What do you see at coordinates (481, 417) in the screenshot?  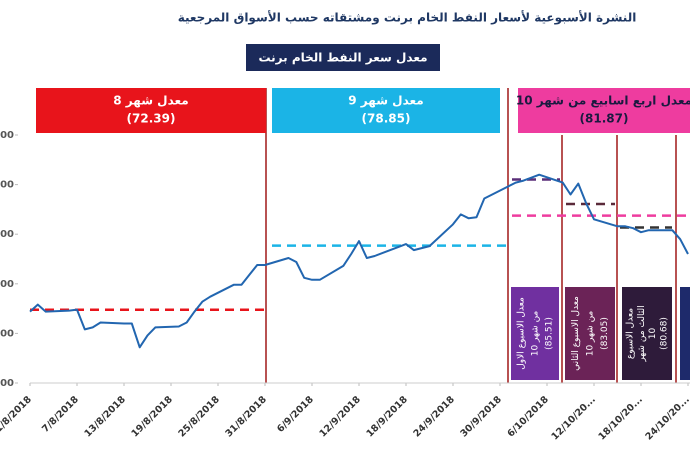 I see `x-tick-label: 30/9/2018` at bounding box center [481, 417].